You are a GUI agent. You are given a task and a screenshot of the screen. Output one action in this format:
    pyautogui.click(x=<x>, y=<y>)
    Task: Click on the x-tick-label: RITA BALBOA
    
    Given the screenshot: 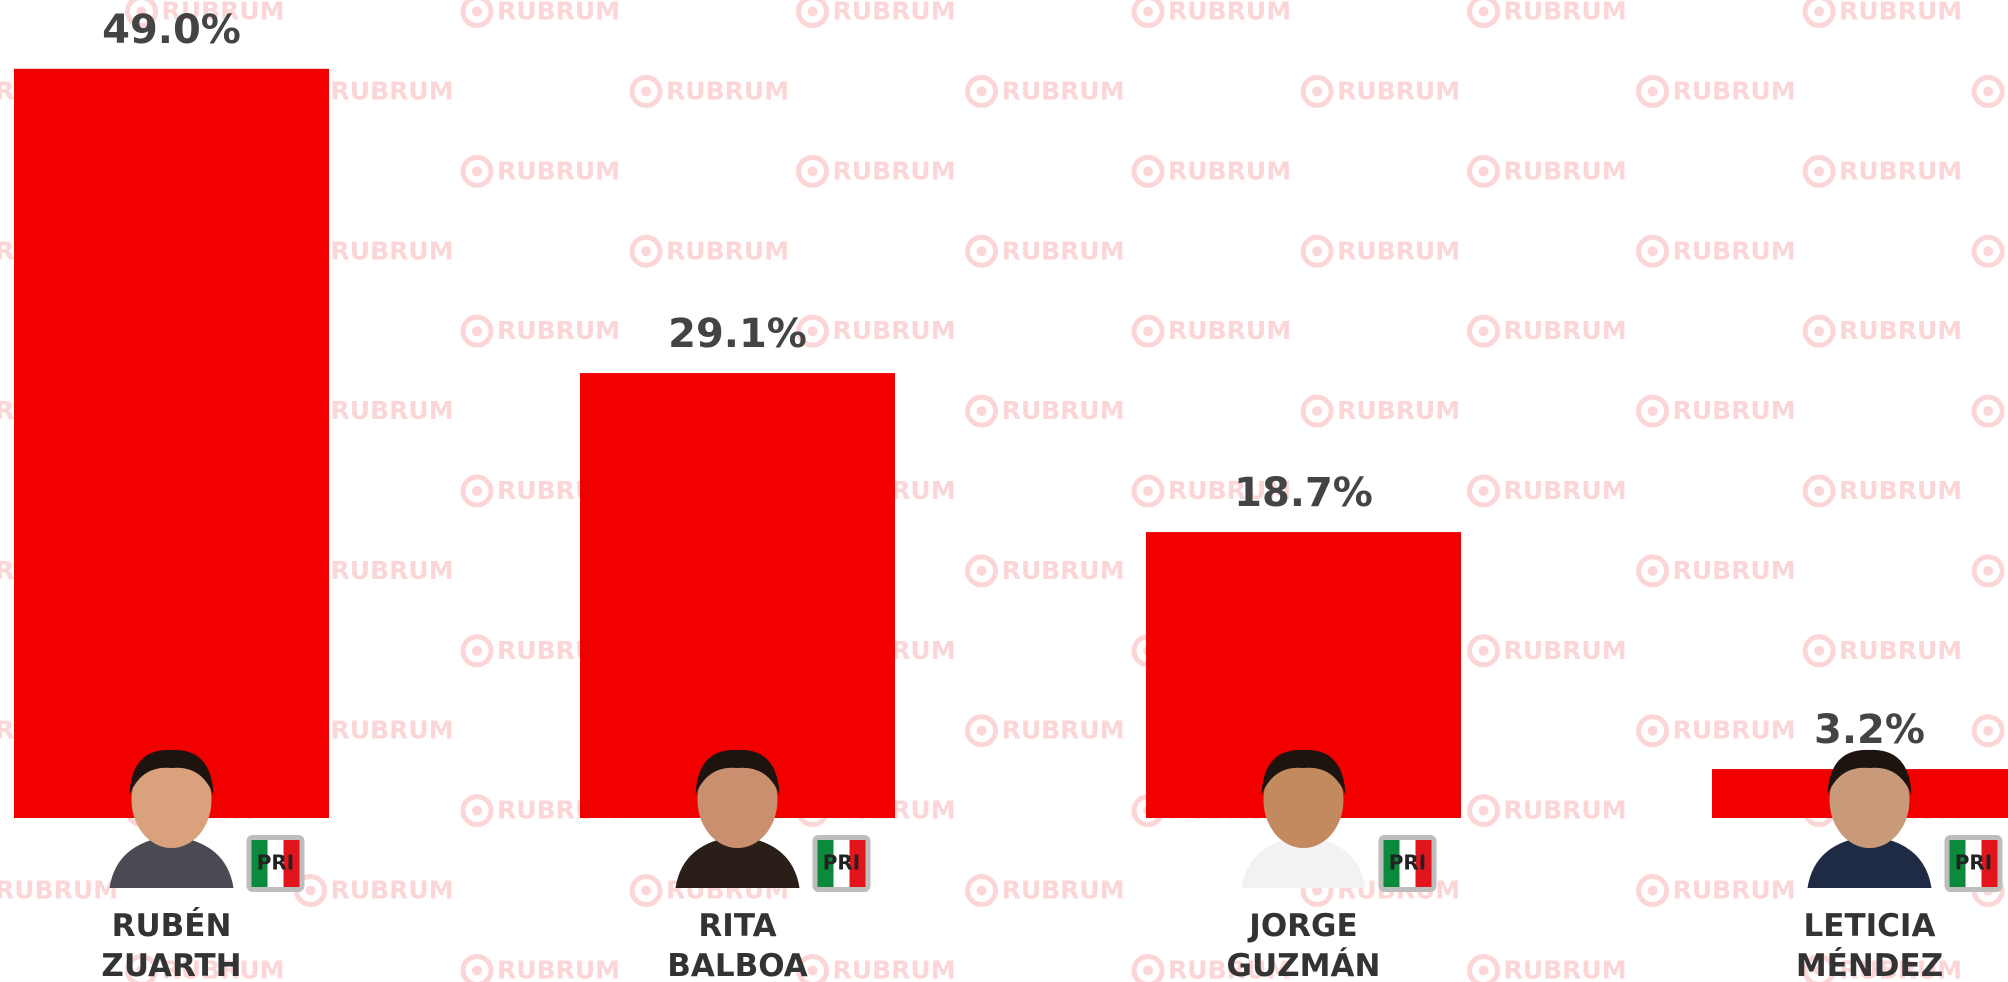 What is the action you would take?
    pyautogui.click(x=737, y=945)
    